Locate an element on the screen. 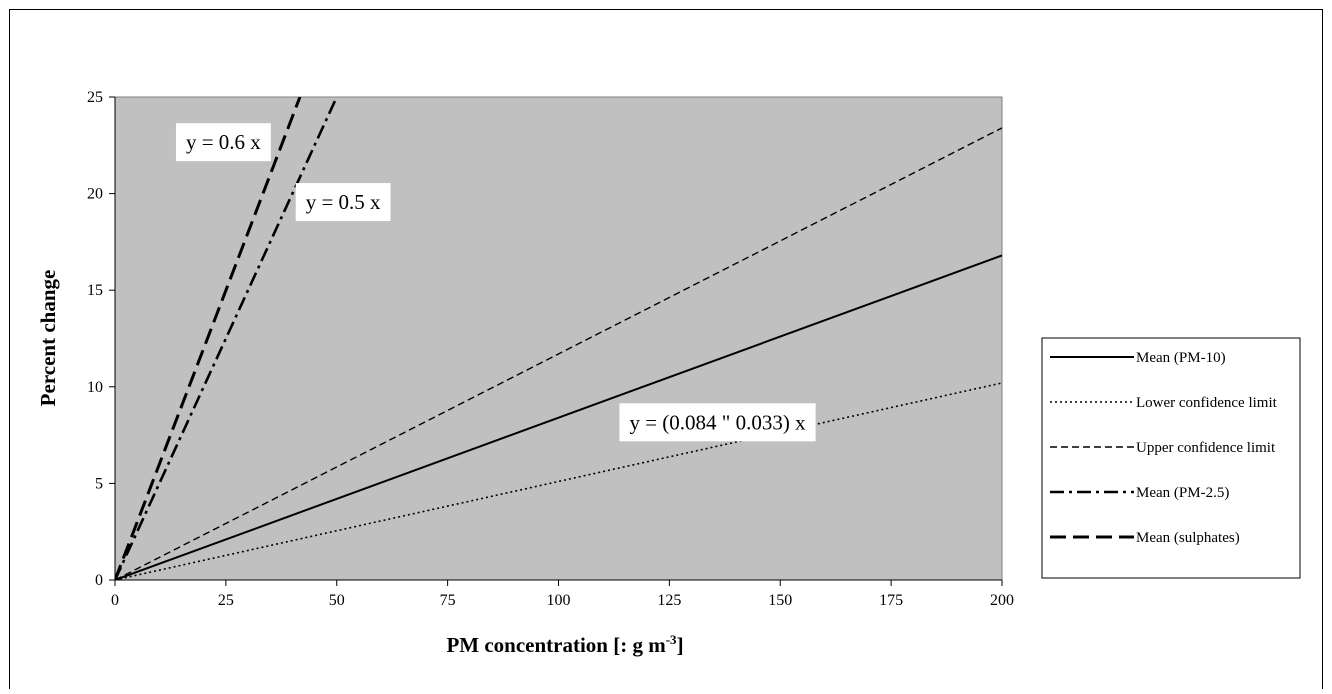  x-axis-title-sup: -3 is located at coordinates (671, 639).